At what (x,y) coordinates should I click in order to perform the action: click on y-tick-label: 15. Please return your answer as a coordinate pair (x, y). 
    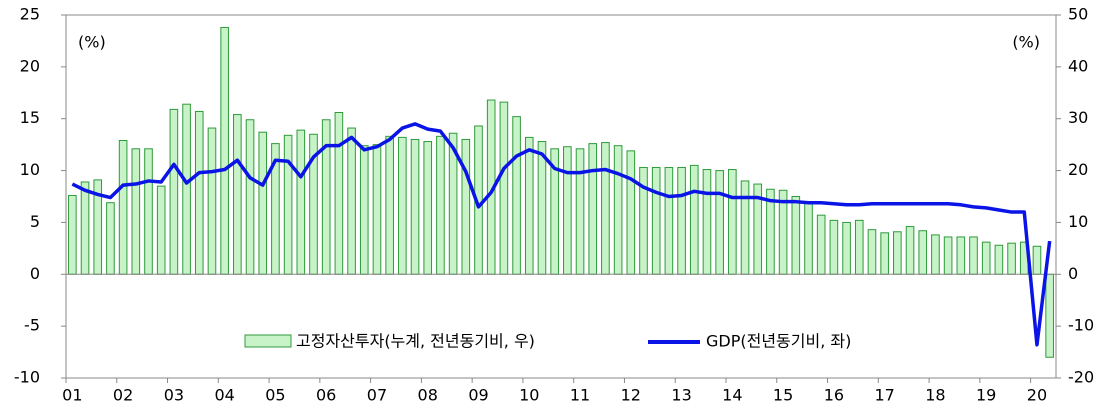
    Looking at the image, I should click on (30, 117).